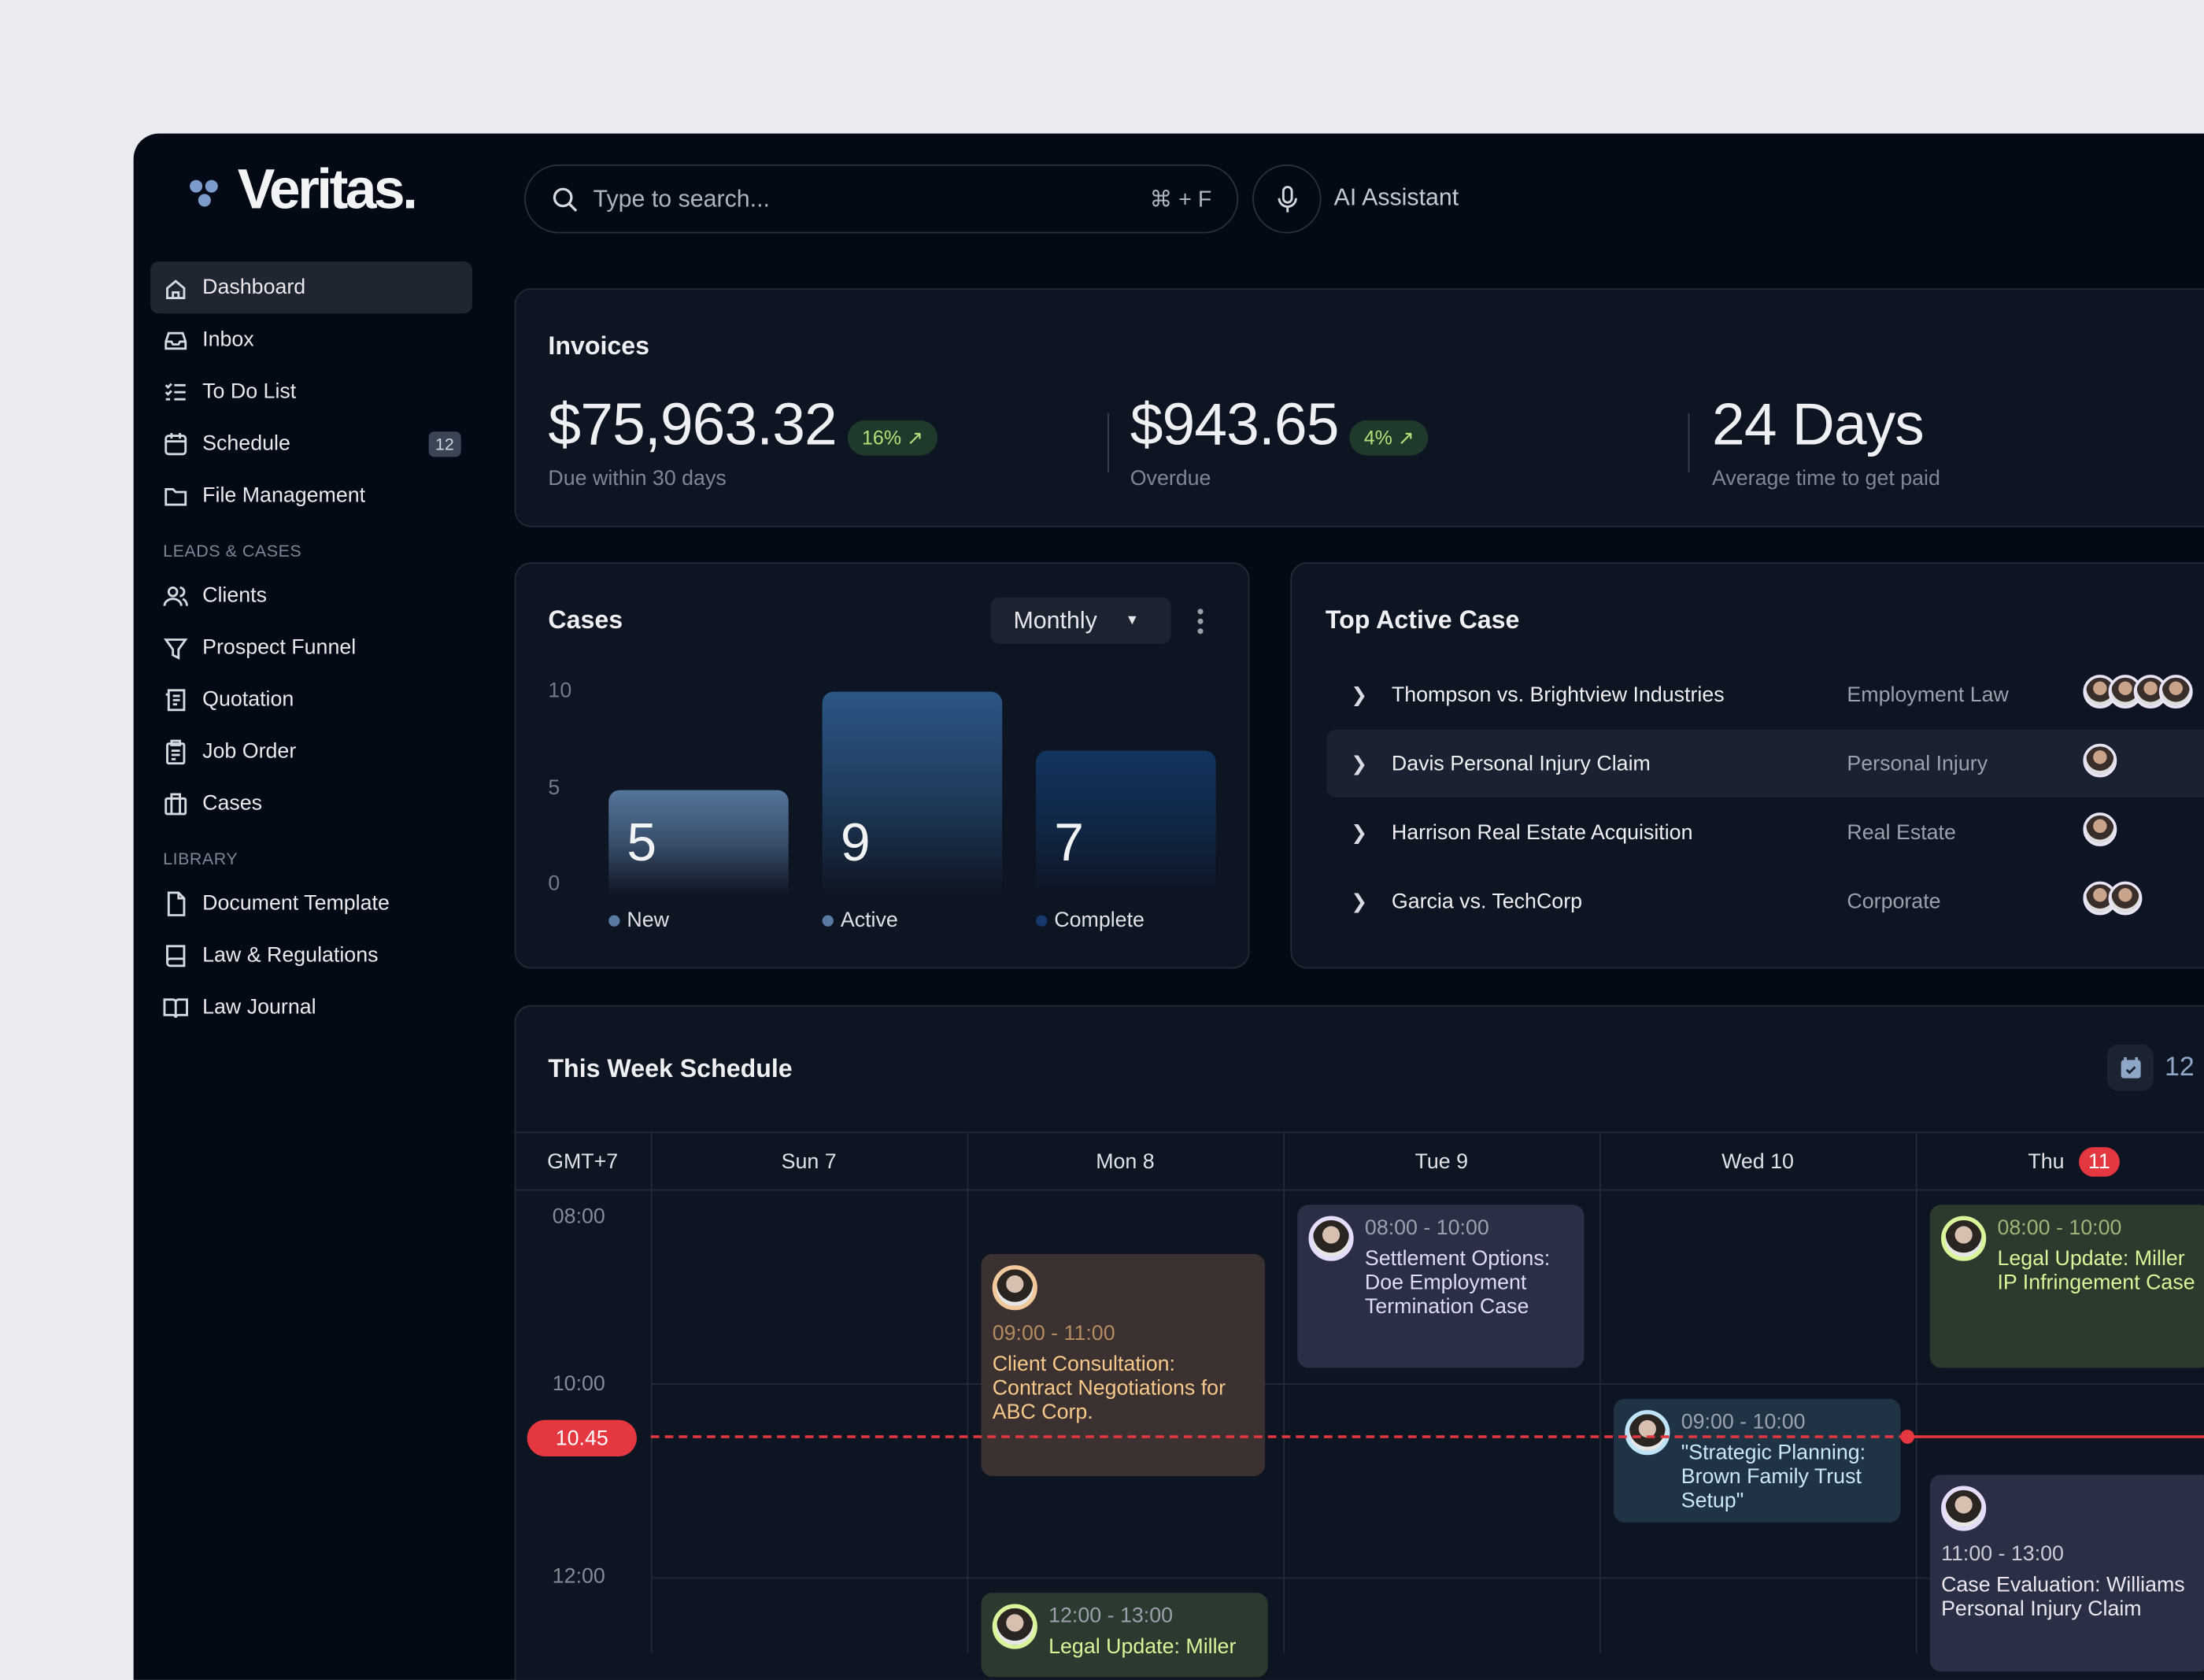 The height and width of the screenshot is (1680, 2204). Describe the element at coordinates (207, 191) in the screenshot. I see `logo-mark-icon` at that location.